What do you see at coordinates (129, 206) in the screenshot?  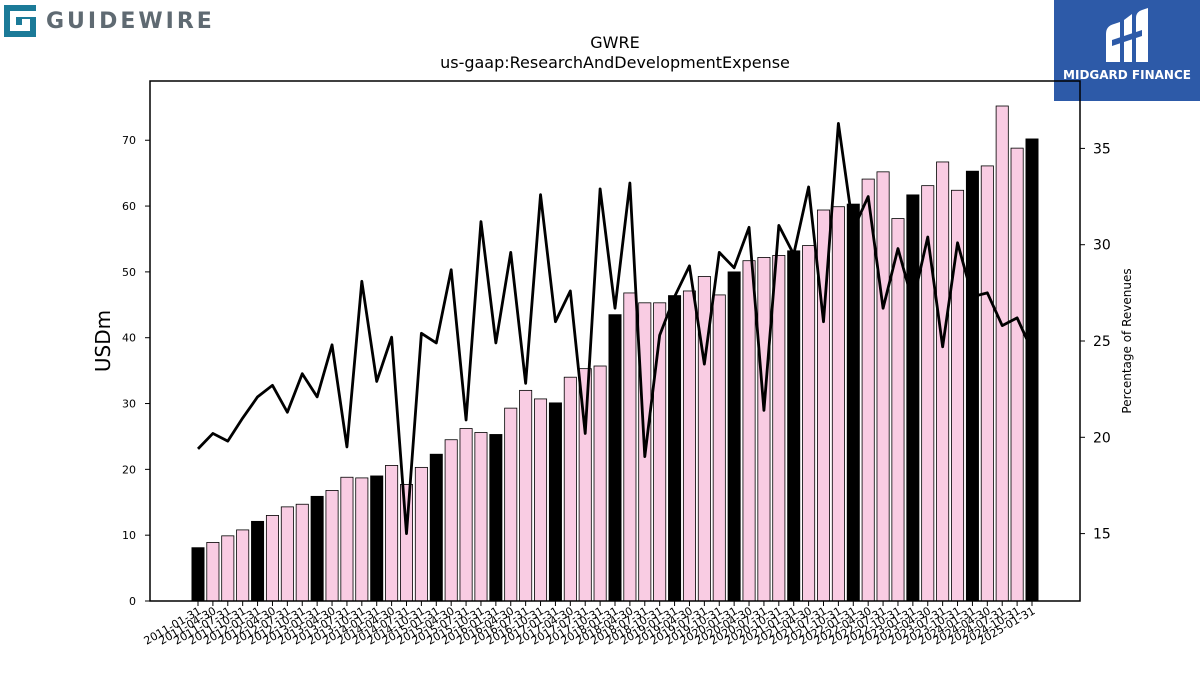 I see `y-tick-label: 60` at bounding box center [129, 206].